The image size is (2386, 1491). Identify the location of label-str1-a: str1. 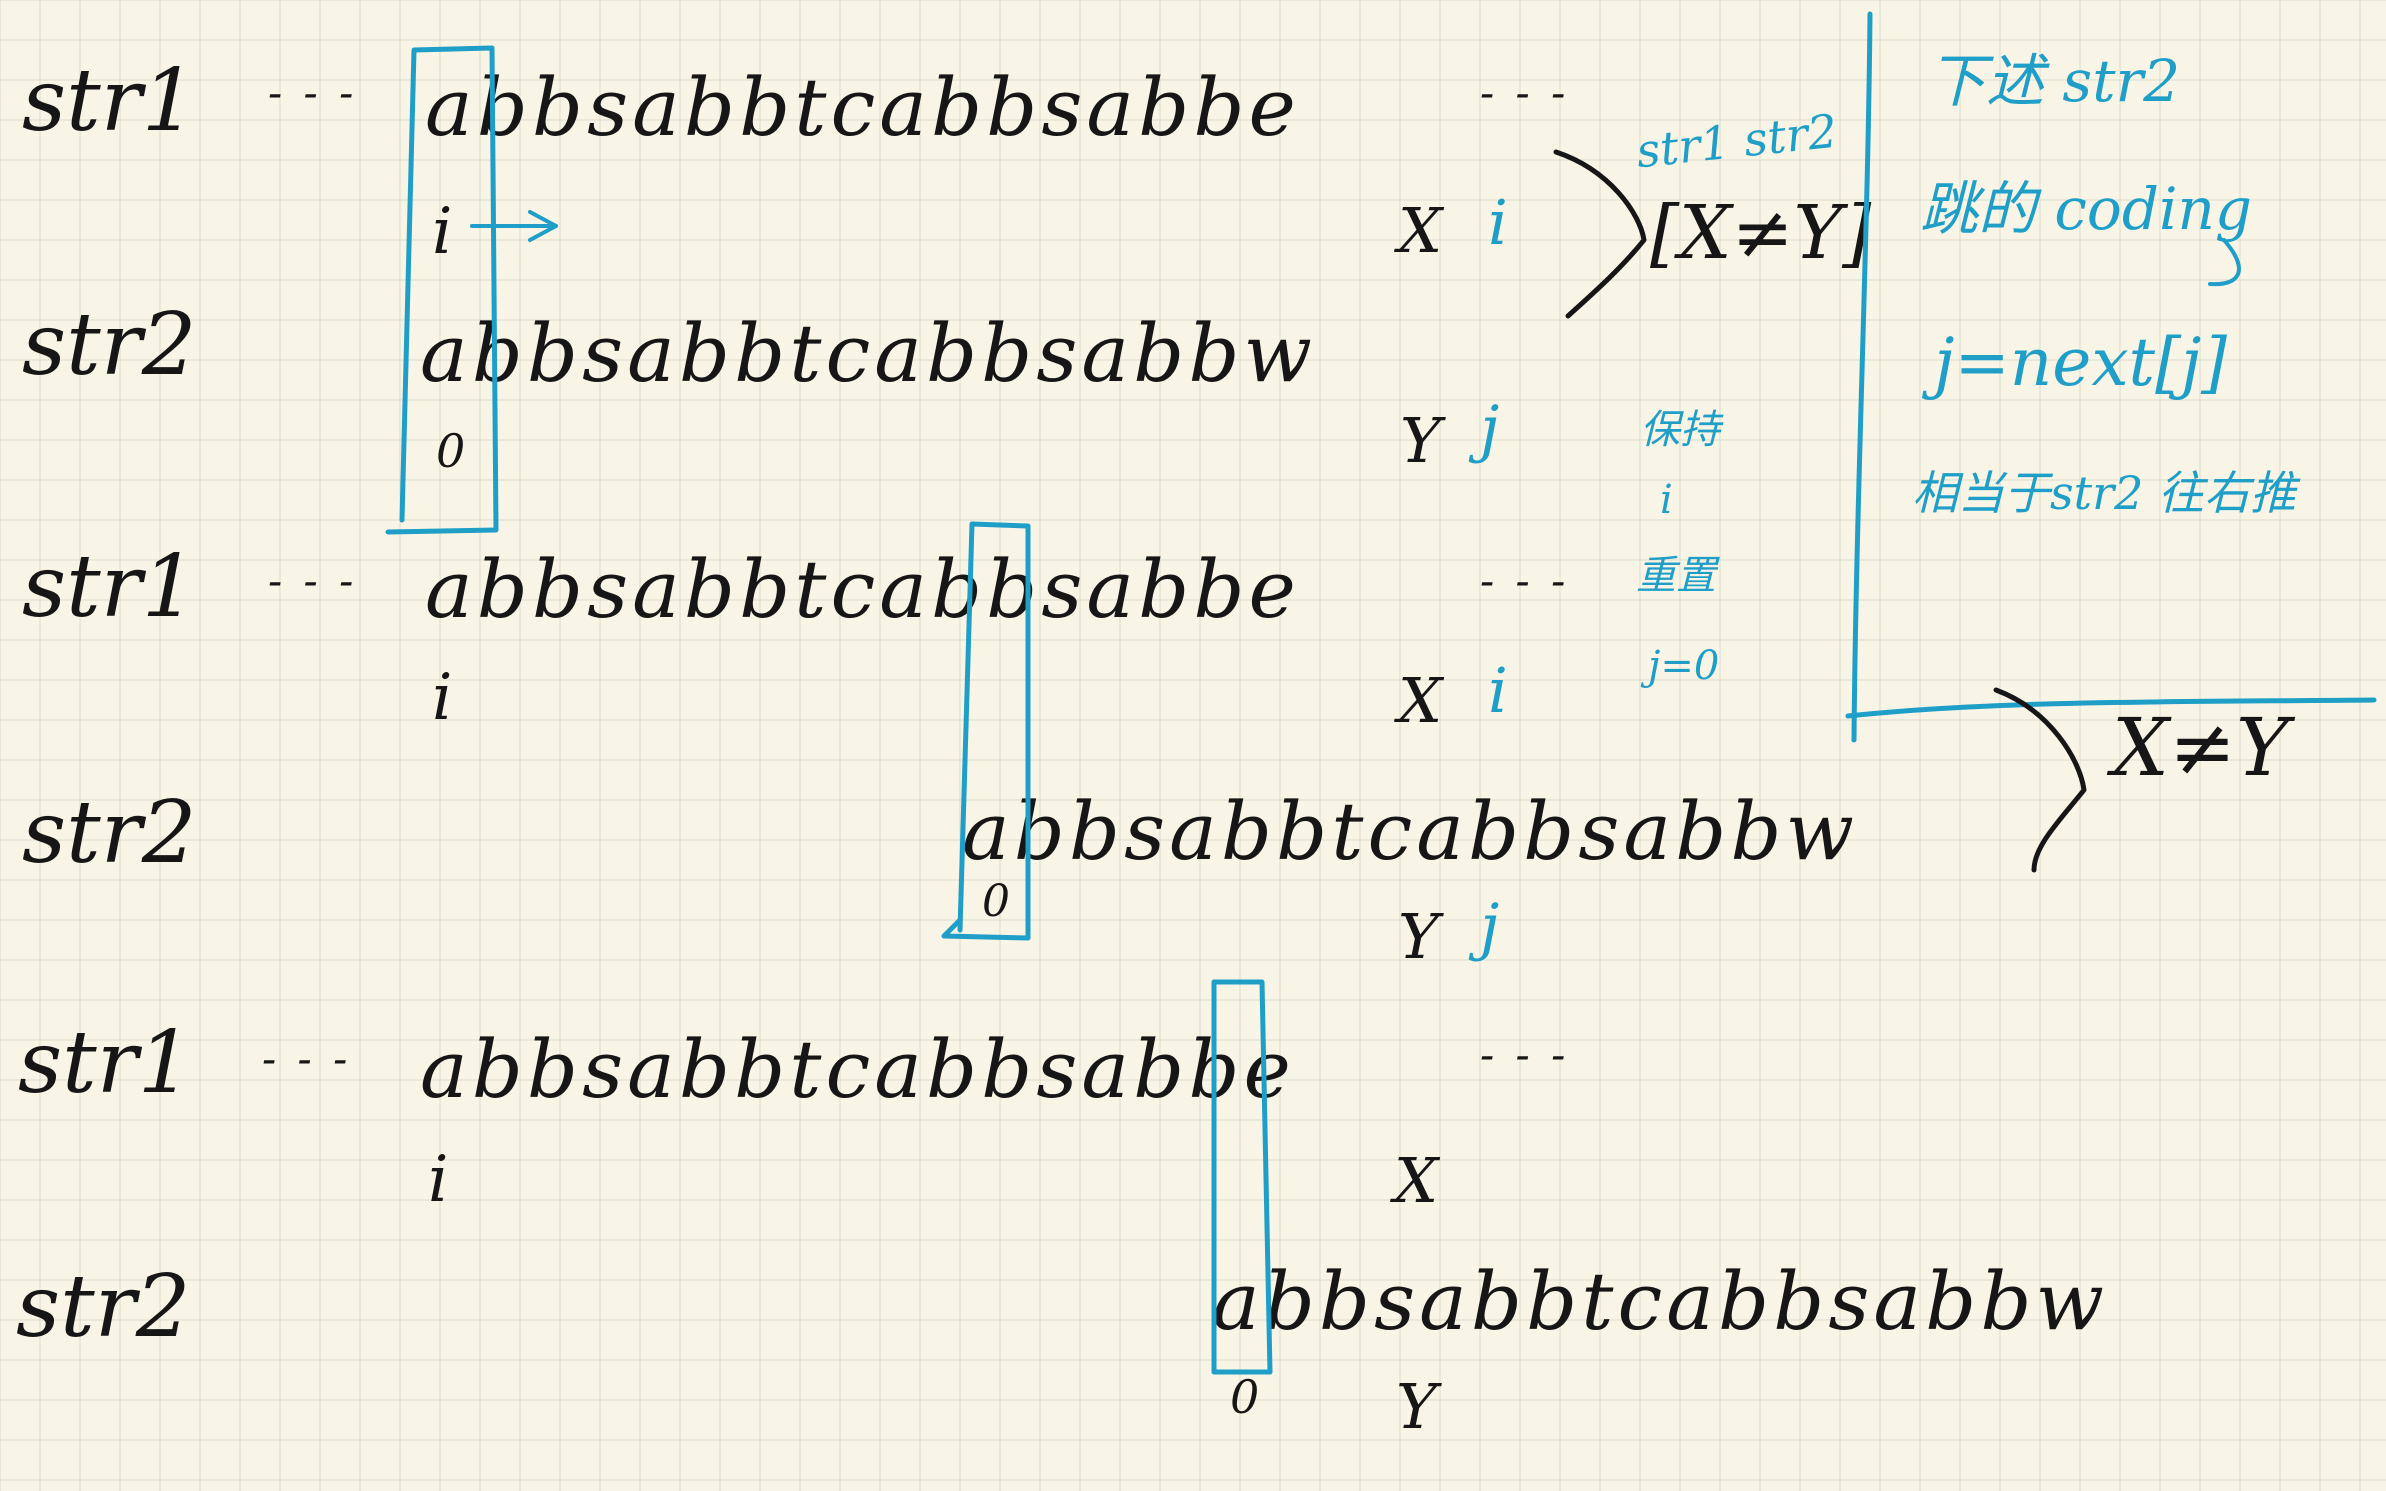
(109, 101).